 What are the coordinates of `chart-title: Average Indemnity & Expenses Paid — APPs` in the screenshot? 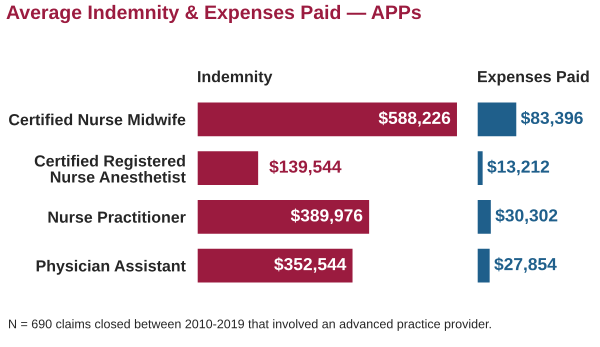 It's located at (213, 14).